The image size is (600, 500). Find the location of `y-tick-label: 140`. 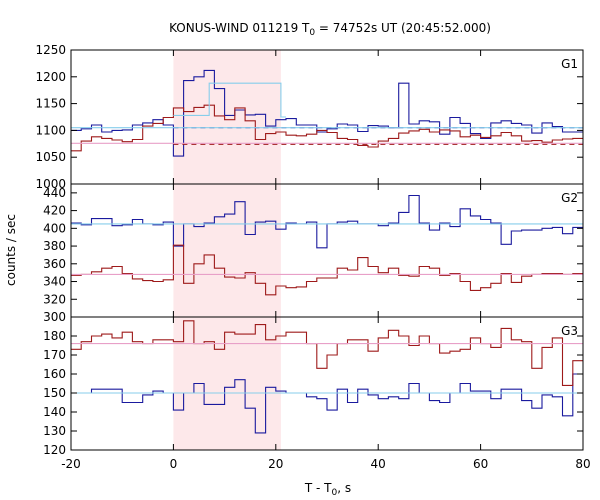

y-tick-label: 140 is located at coordinates (54, 412).